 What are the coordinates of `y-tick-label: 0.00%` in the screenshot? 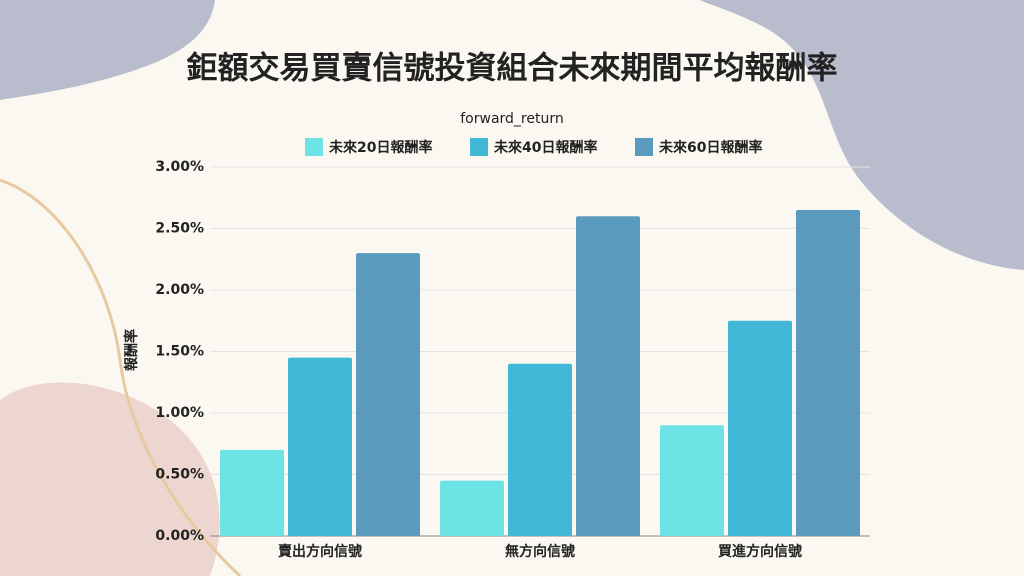 It's located at (179, 536).